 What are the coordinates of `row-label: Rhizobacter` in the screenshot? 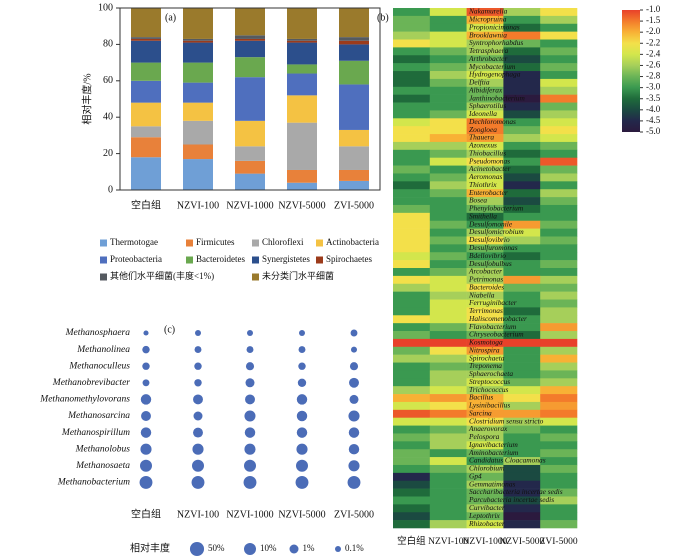 It's located at (486, 523).